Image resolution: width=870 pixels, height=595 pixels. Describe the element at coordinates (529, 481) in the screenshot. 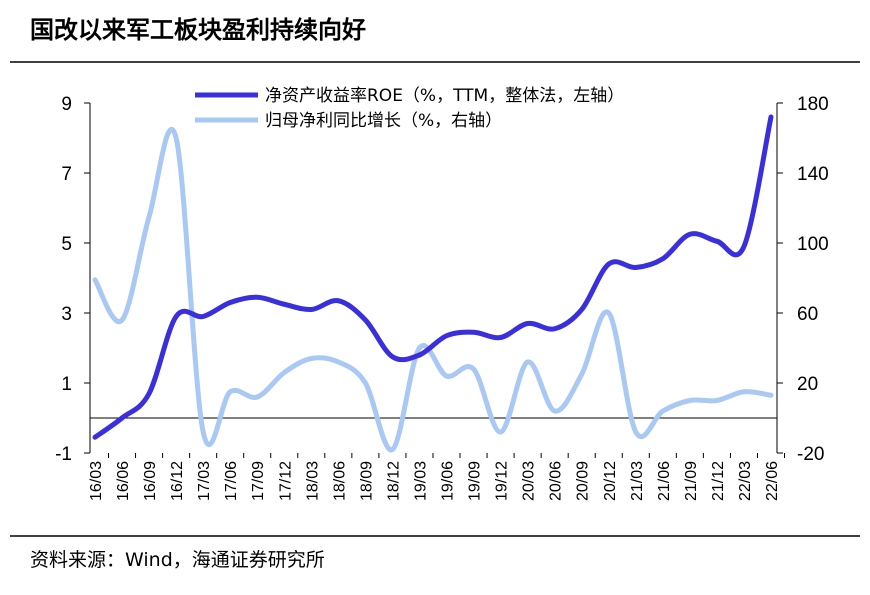

I see `x-tick-label: 20/03` at that location.